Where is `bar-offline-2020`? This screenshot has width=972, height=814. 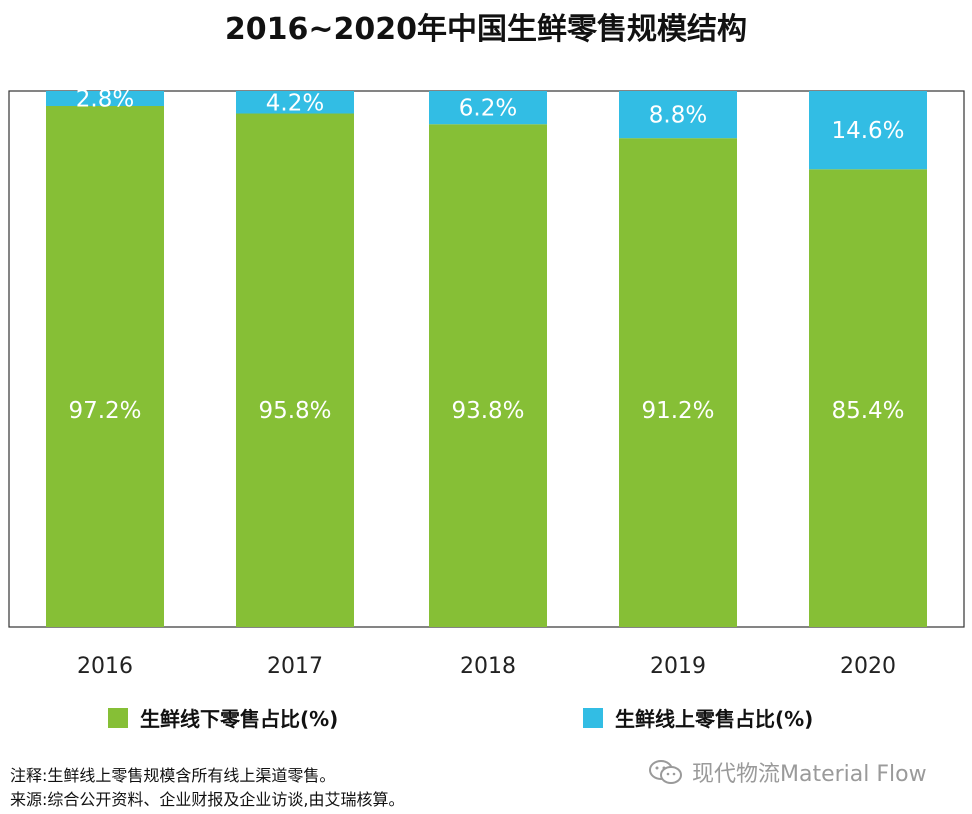 bar-offline-2020 is located at coordinates (868, 398).